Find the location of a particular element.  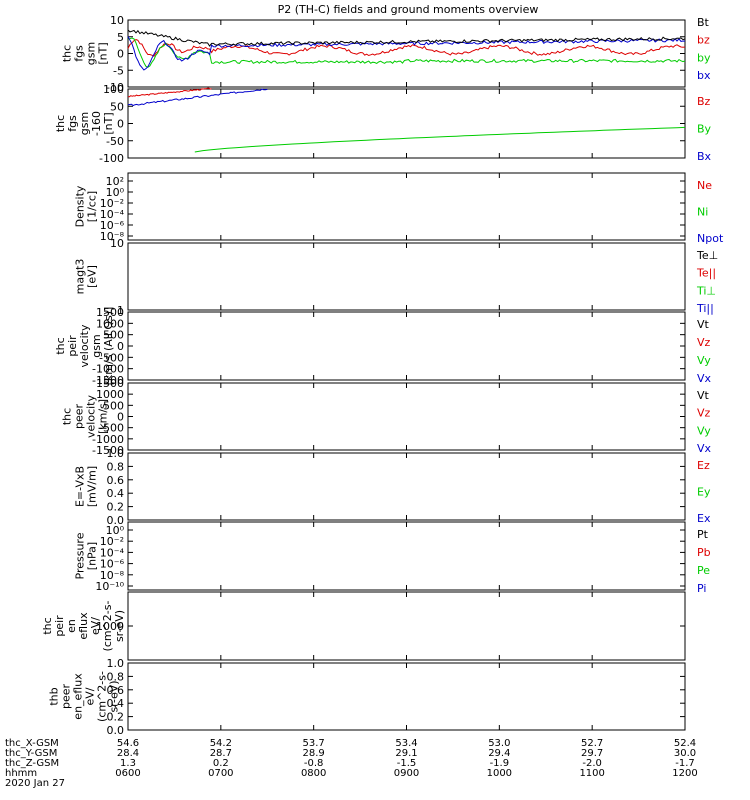

y-tick-label: 100 is located at coordinates (113, 89).